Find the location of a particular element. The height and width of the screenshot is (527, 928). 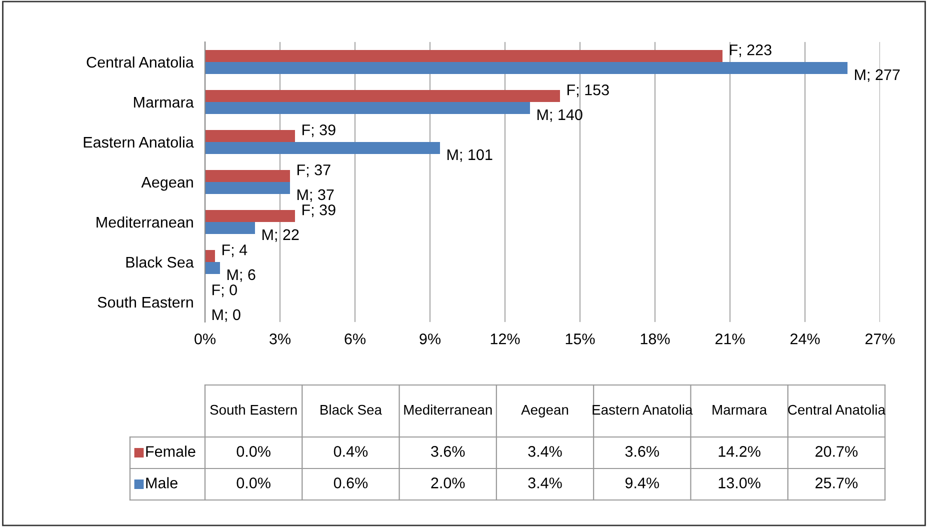

y-tick-label: South Eastern is located at coordinates (145, 302).